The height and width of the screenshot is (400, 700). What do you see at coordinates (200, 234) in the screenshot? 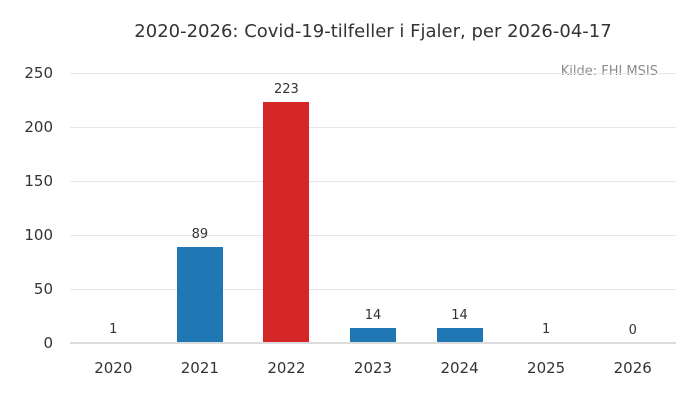
I see `bar-value-label: 89` at bounding box center [200, 234].